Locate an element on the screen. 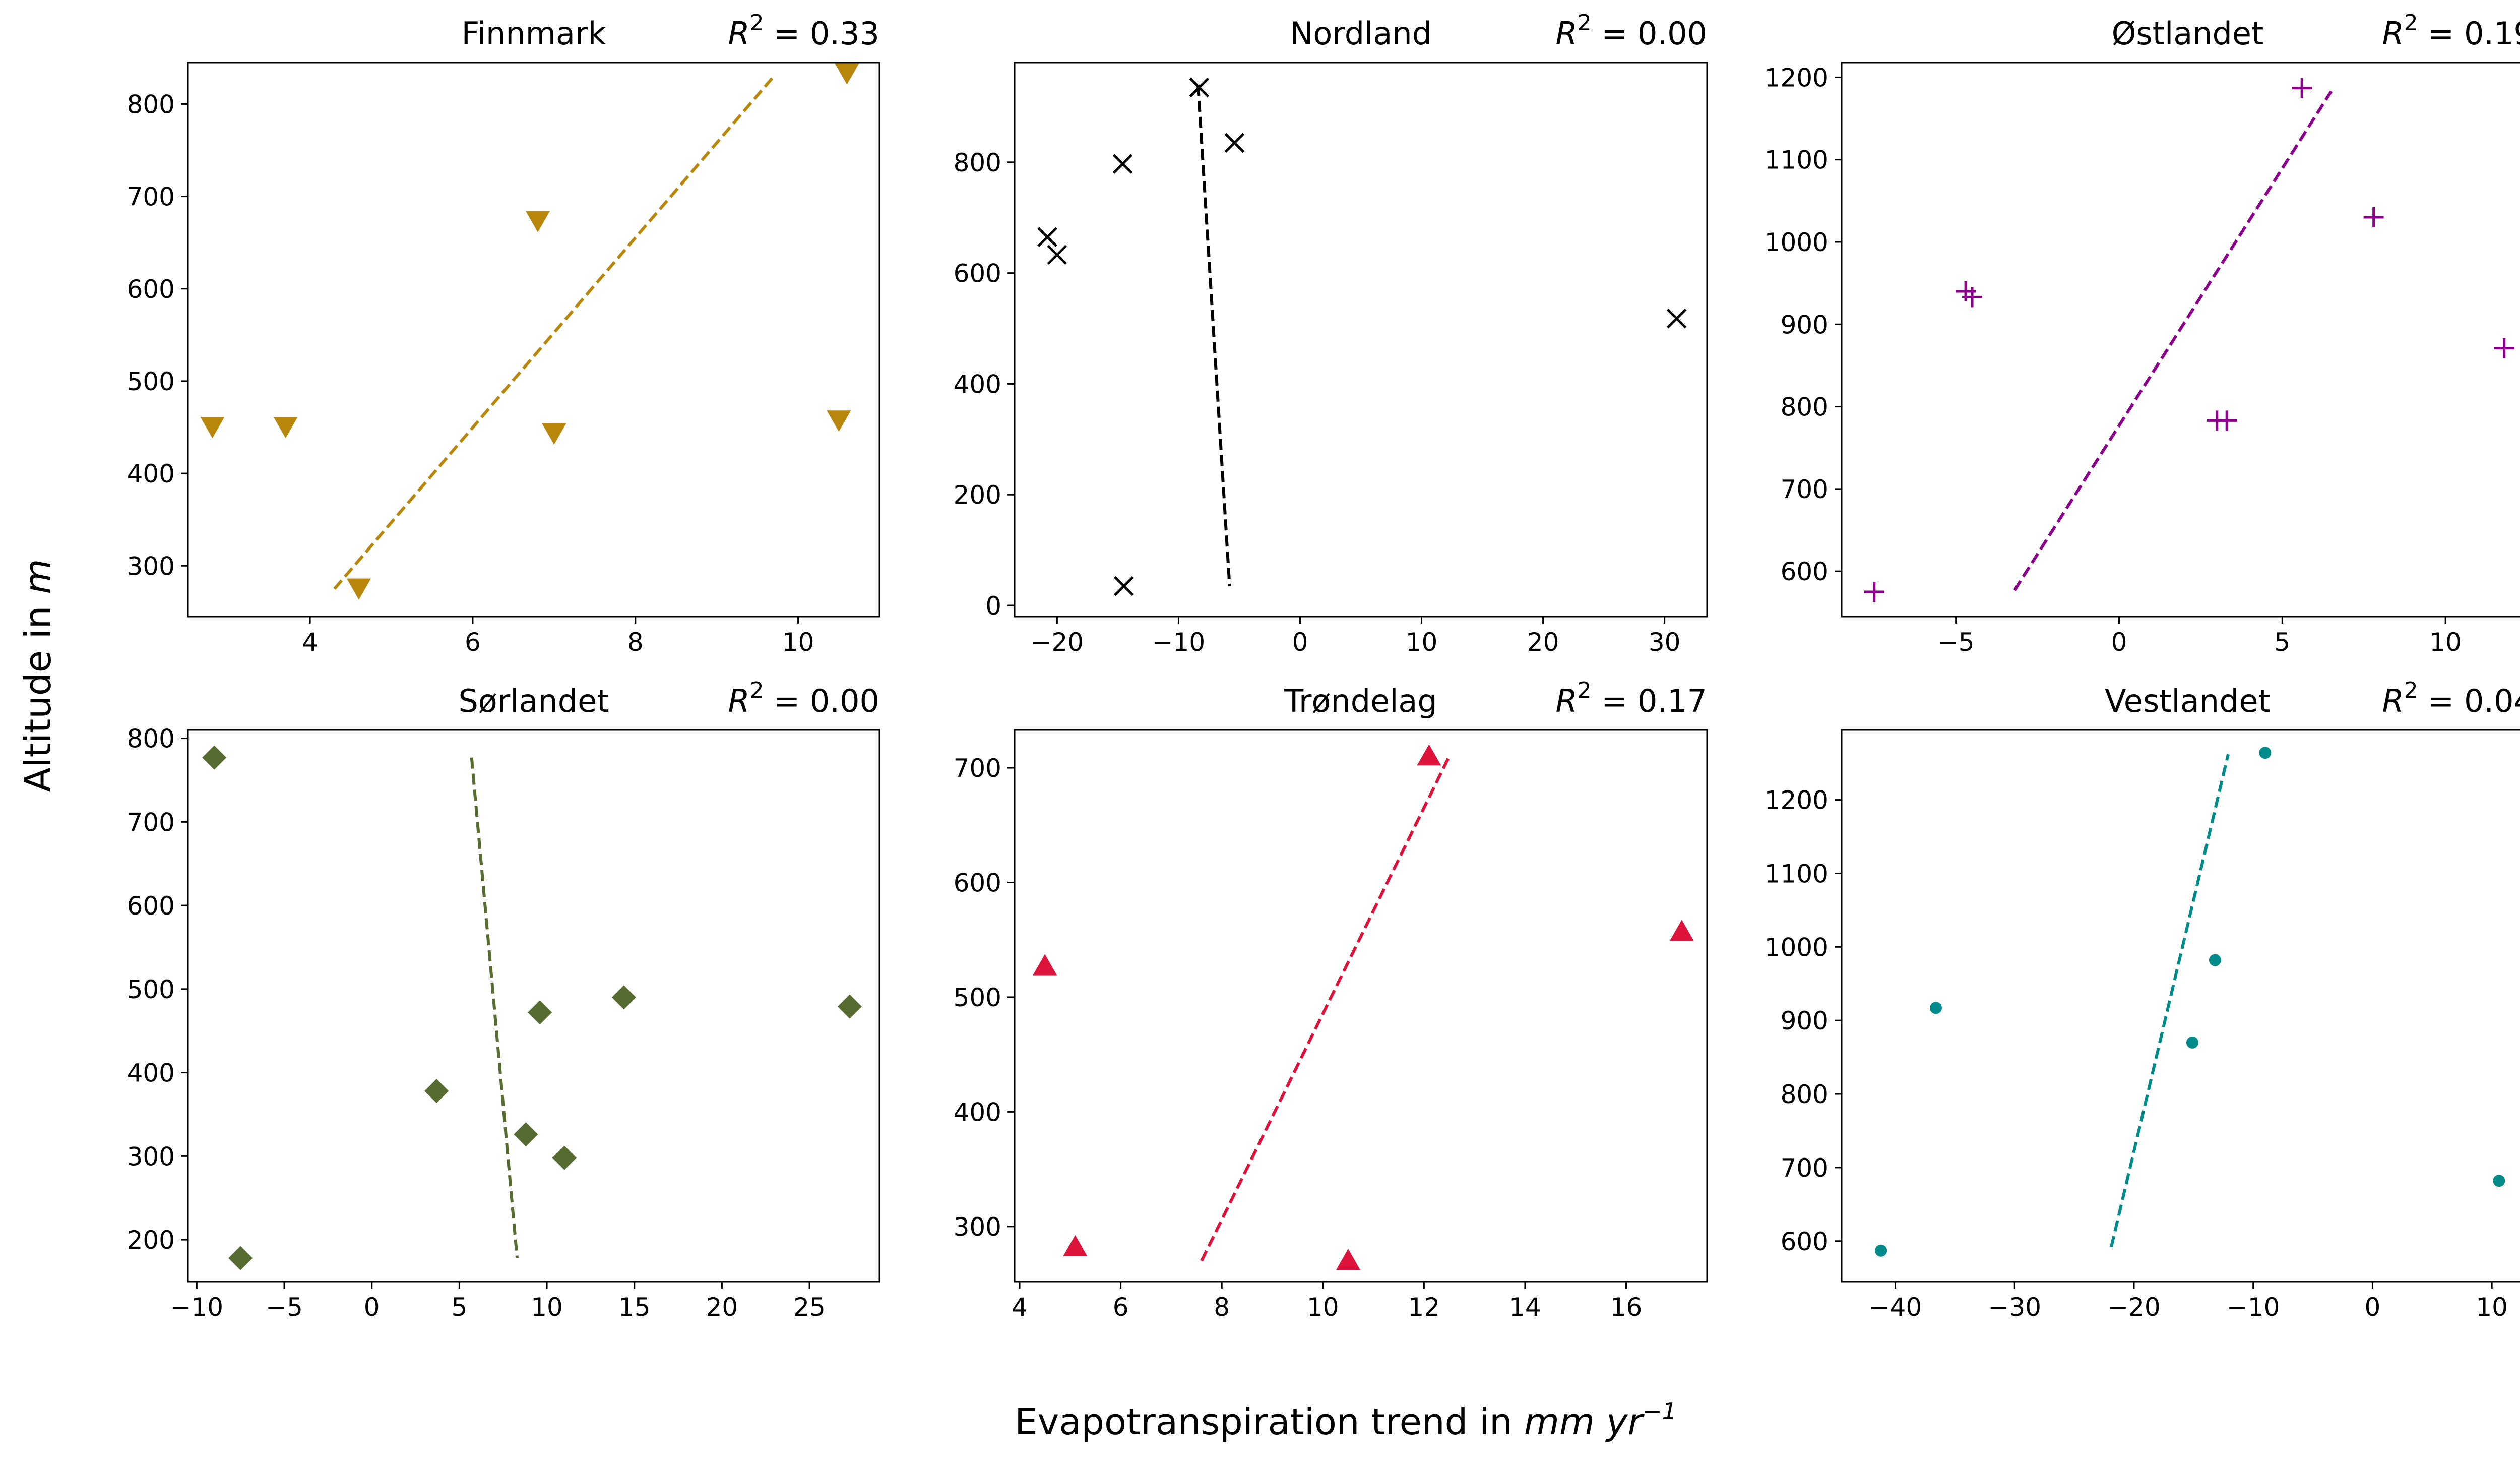 This screenshot has height=1463, width=2520. chart3-ytick-label-0: 200 is located at coordinates (151, 1240).